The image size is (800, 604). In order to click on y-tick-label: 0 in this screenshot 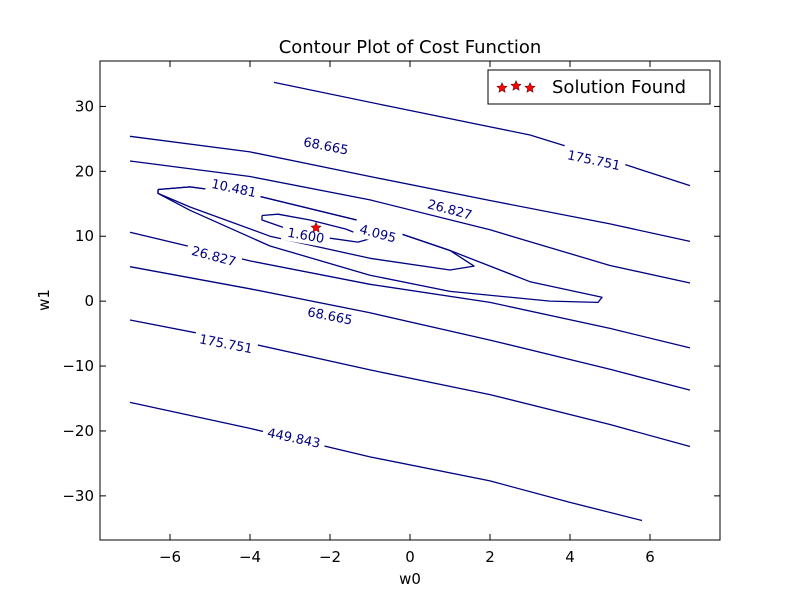, I will do `click(89, 301)`.